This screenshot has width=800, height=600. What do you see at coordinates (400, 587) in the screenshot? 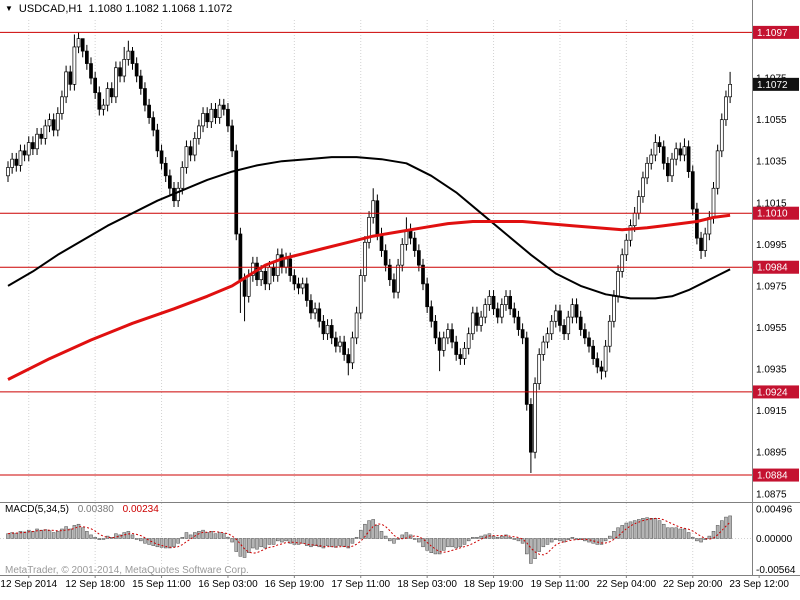
I see `time-axis` at bounding box center [400, 587].